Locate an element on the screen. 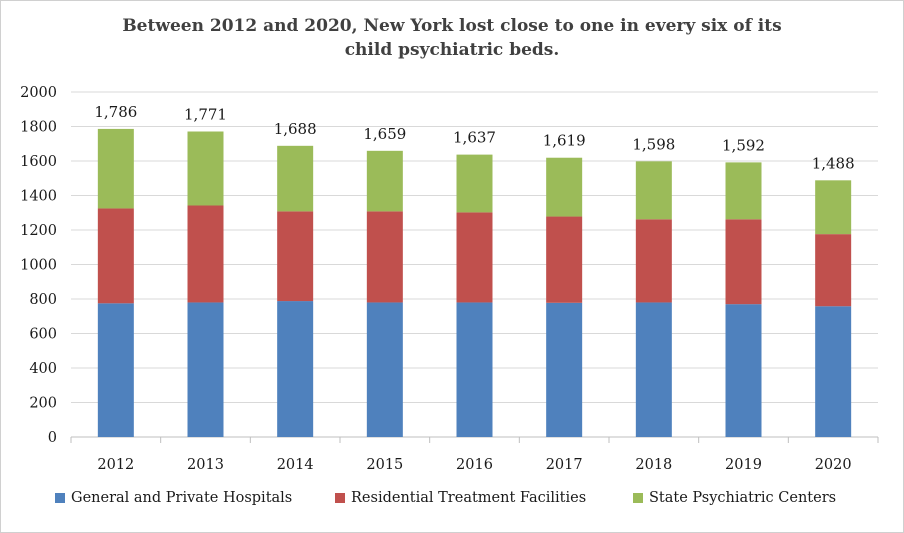  x-tick-label: 2014 is located at coordinates (295, 465).